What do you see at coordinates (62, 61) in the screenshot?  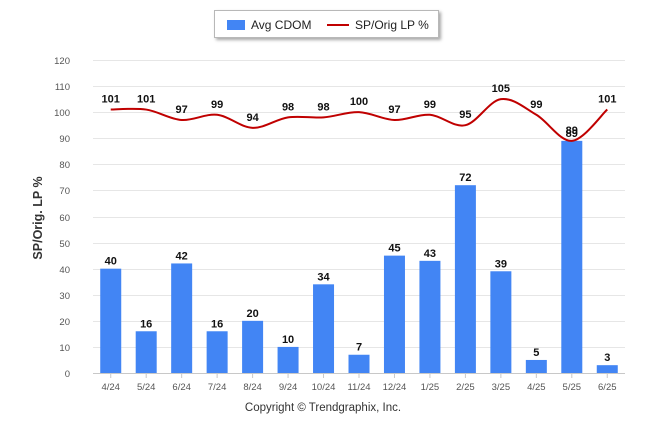 I see `y-tick-label: 120` at bounding box center [62, 61].